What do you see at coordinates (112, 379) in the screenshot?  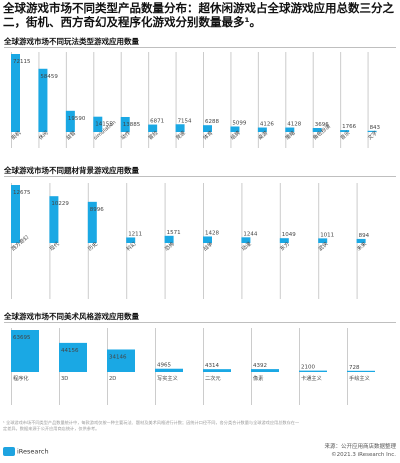 I see `category-label: 2D` at bounding box center [112, 379].